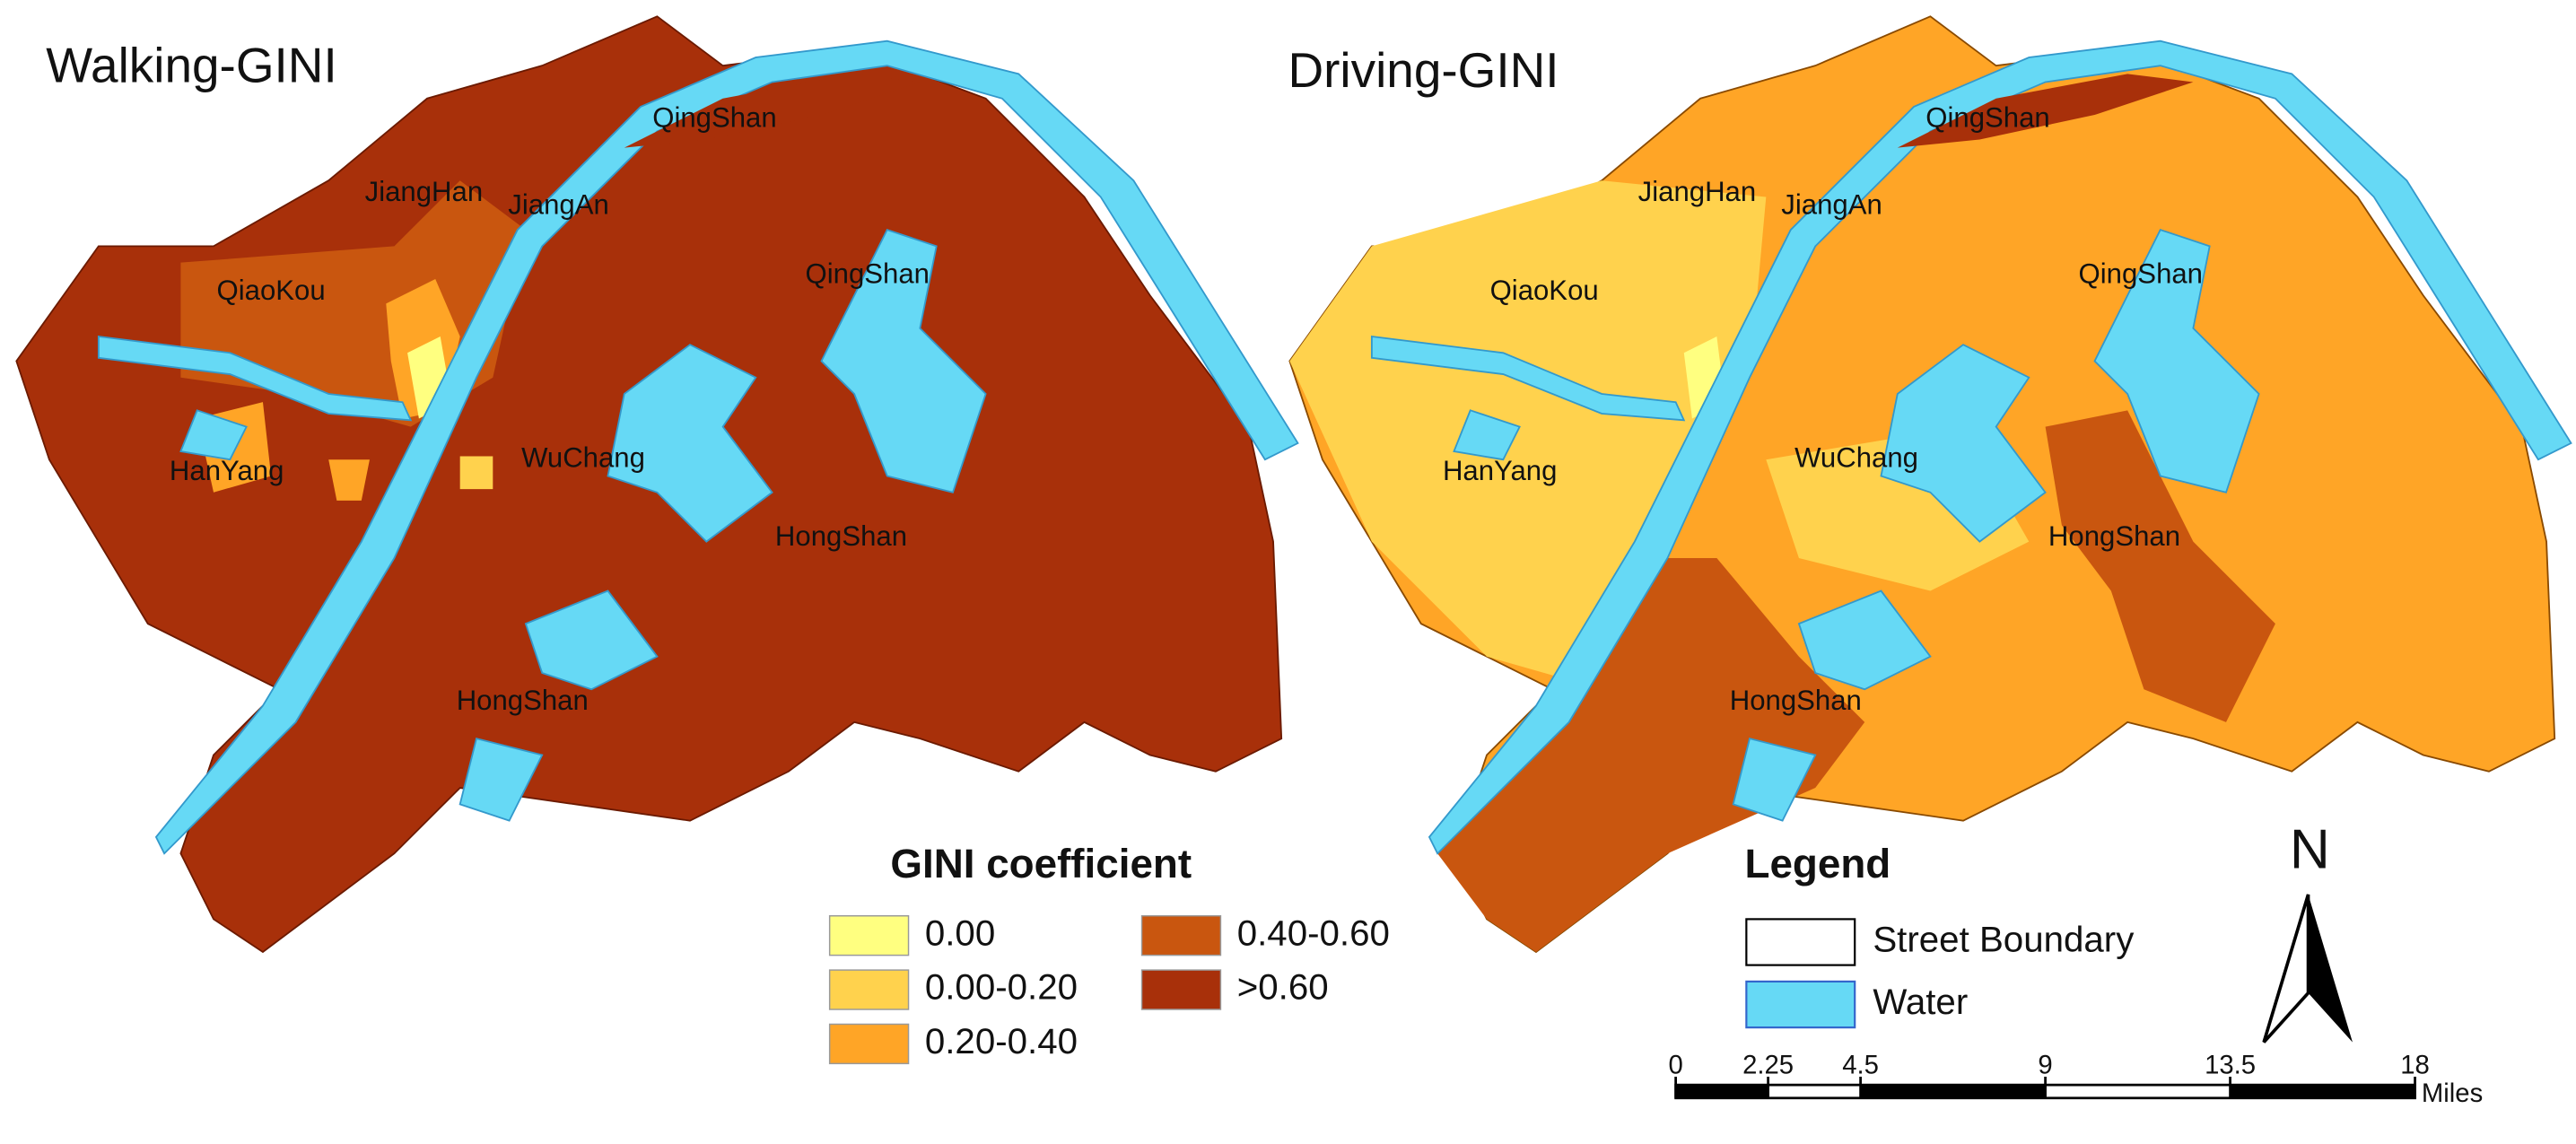 This screenshot has height=1144, width=2576. Describe the element at coordinates (2310, 850) in the screenshot. I see `north-label: N` at that location.